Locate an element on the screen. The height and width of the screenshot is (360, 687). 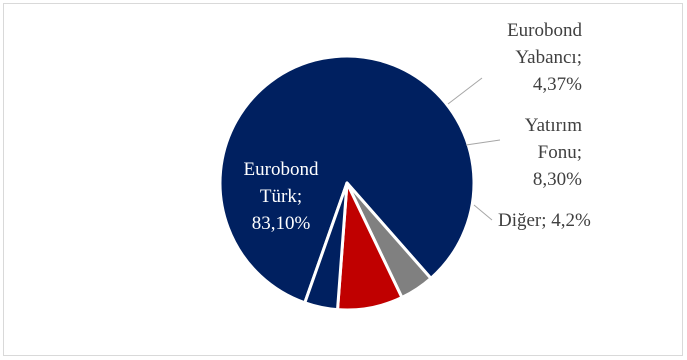
pie-slice-diğer is located at coordinates (326, 246).